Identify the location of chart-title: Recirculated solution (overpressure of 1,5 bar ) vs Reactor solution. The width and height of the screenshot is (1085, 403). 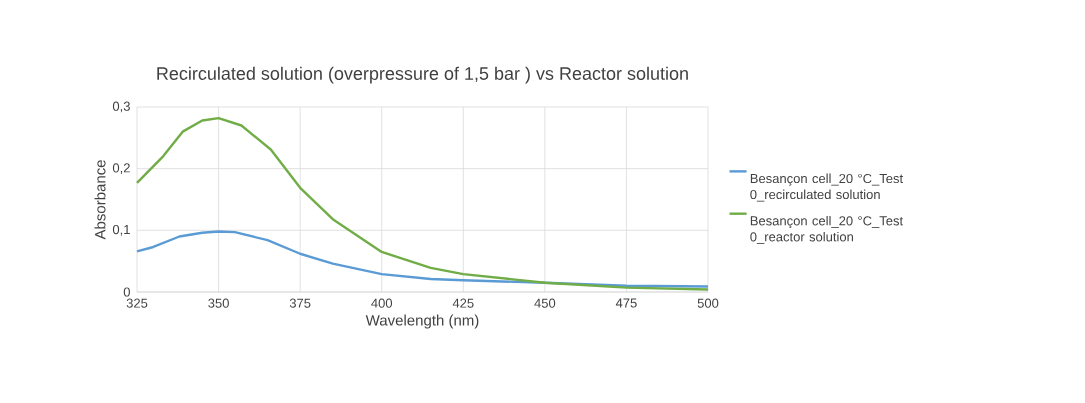
(422, 75).